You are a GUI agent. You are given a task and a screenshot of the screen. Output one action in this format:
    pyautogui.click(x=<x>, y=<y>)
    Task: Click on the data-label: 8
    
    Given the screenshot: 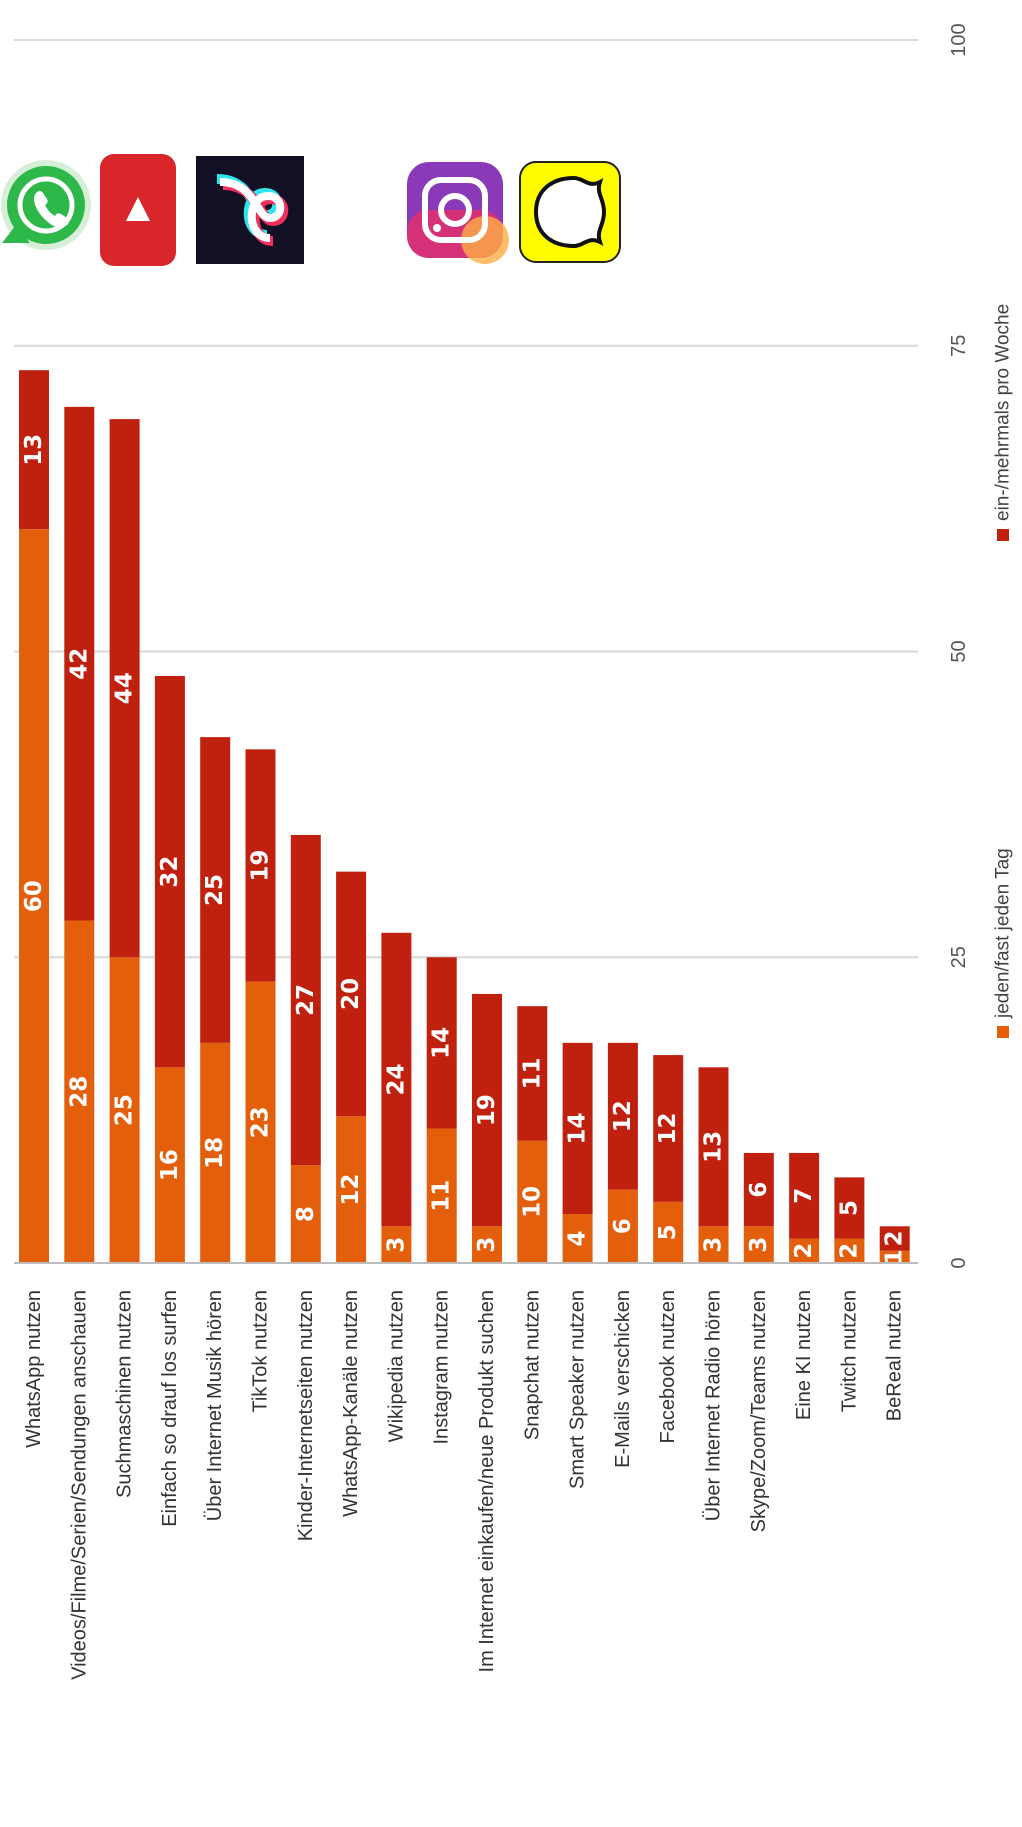 What is the action you would take?
    pyautogui.click(x=306, y=1214)
    